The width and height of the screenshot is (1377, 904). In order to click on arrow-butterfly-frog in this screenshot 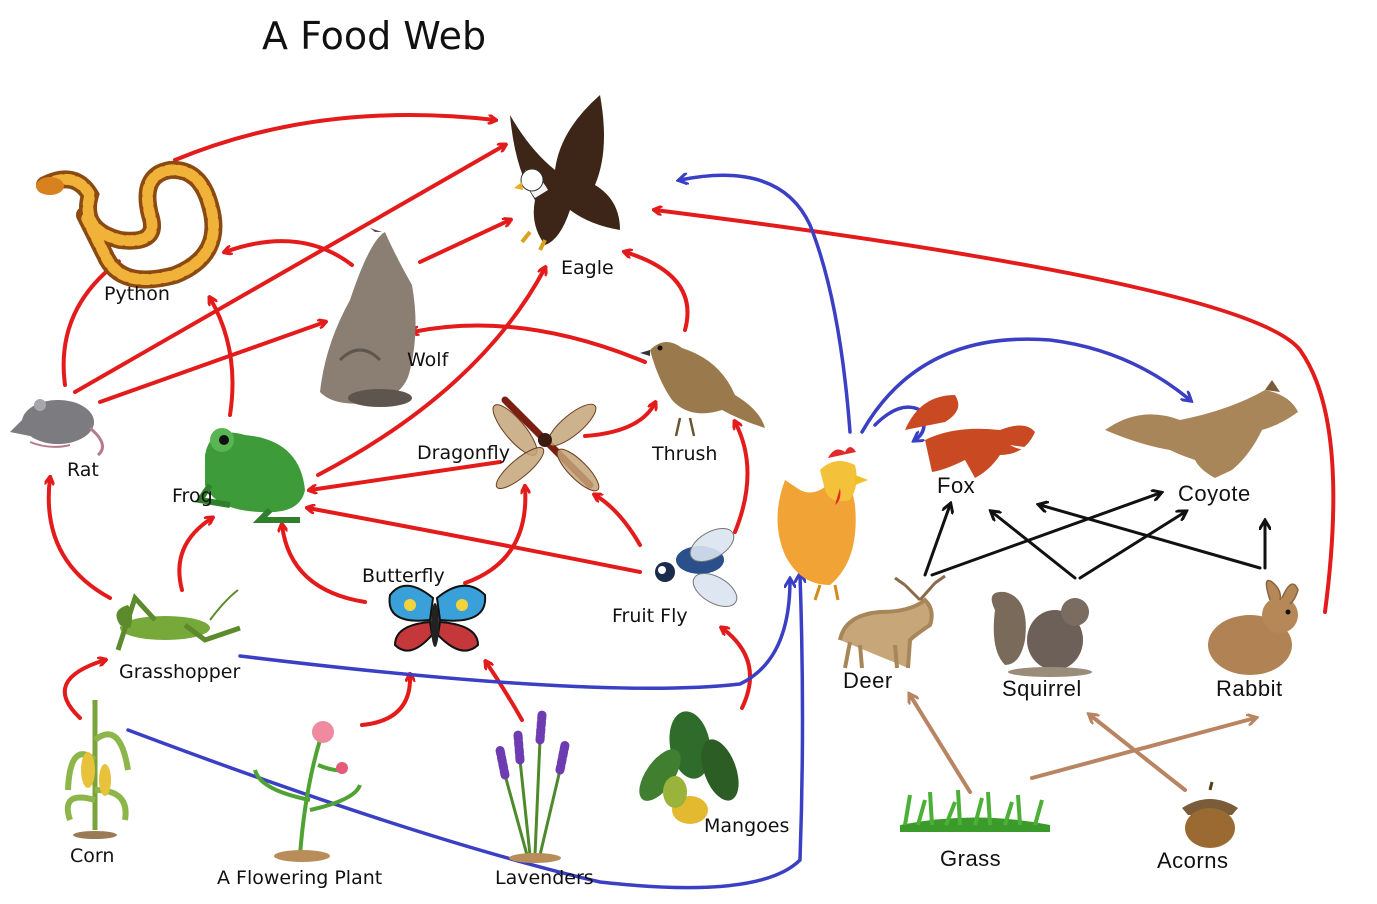, I will do `click(324, 564)`.